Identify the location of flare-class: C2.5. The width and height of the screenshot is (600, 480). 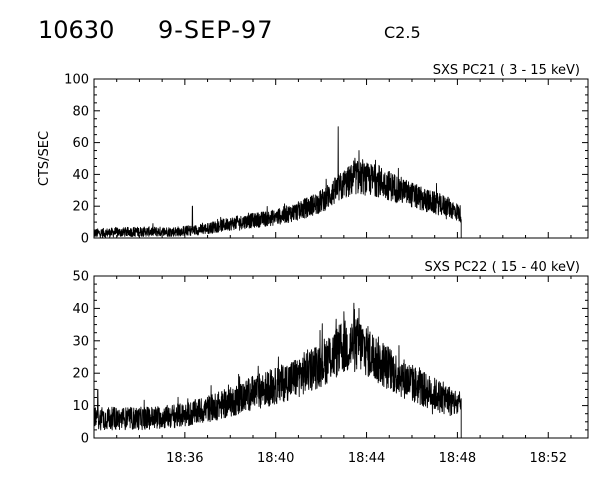
(402, 32).